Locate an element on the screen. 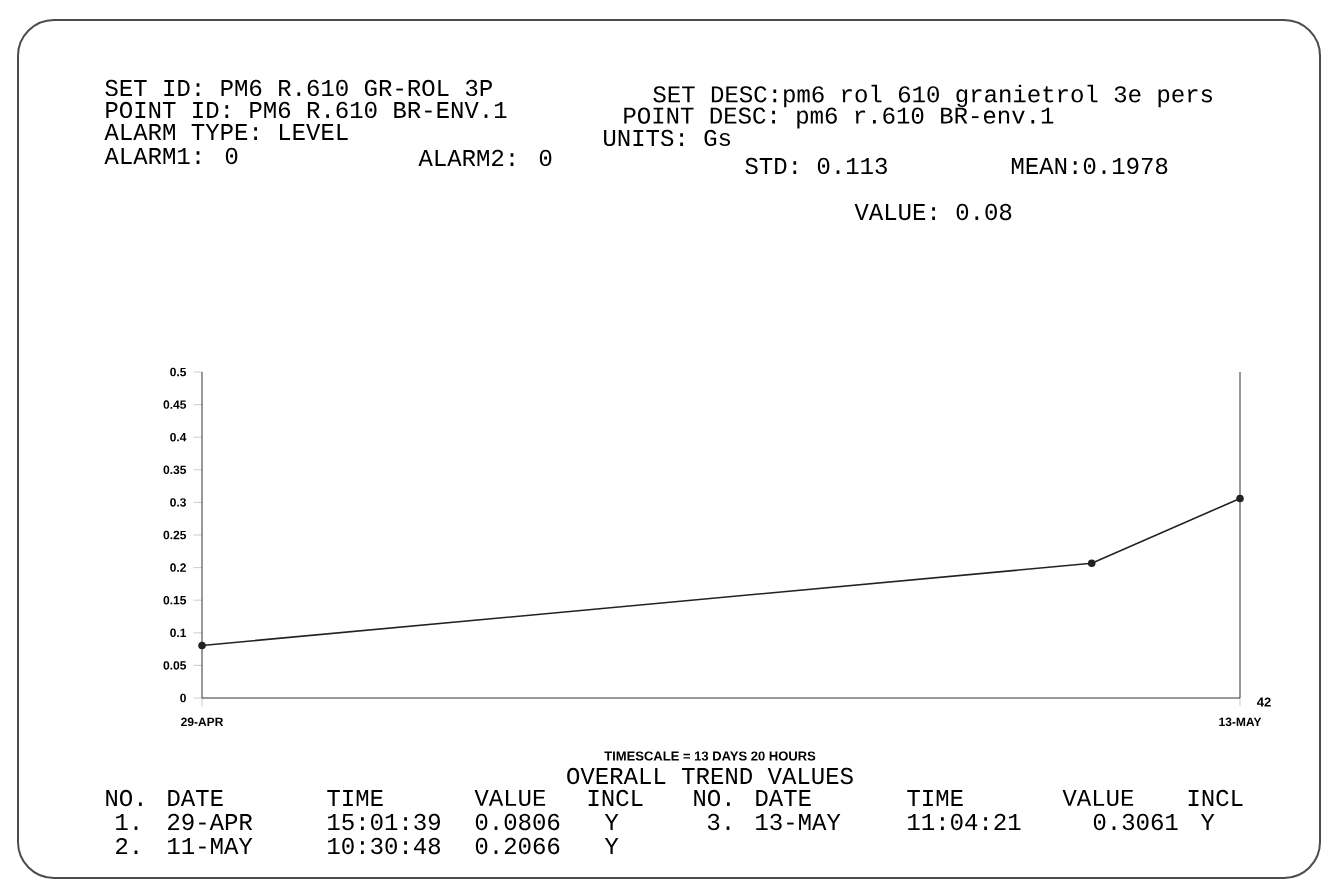 The width and height of the screenshot is (1326, 890). text: POINT ID: PM6 R.610 BR-ENV.1 is located at coordinates (306, 110).